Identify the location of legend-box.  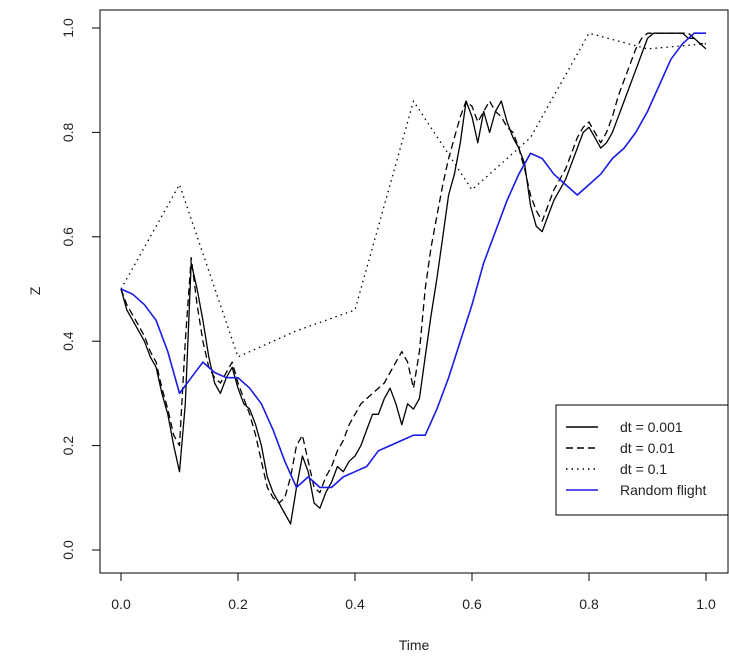
(642, 460).